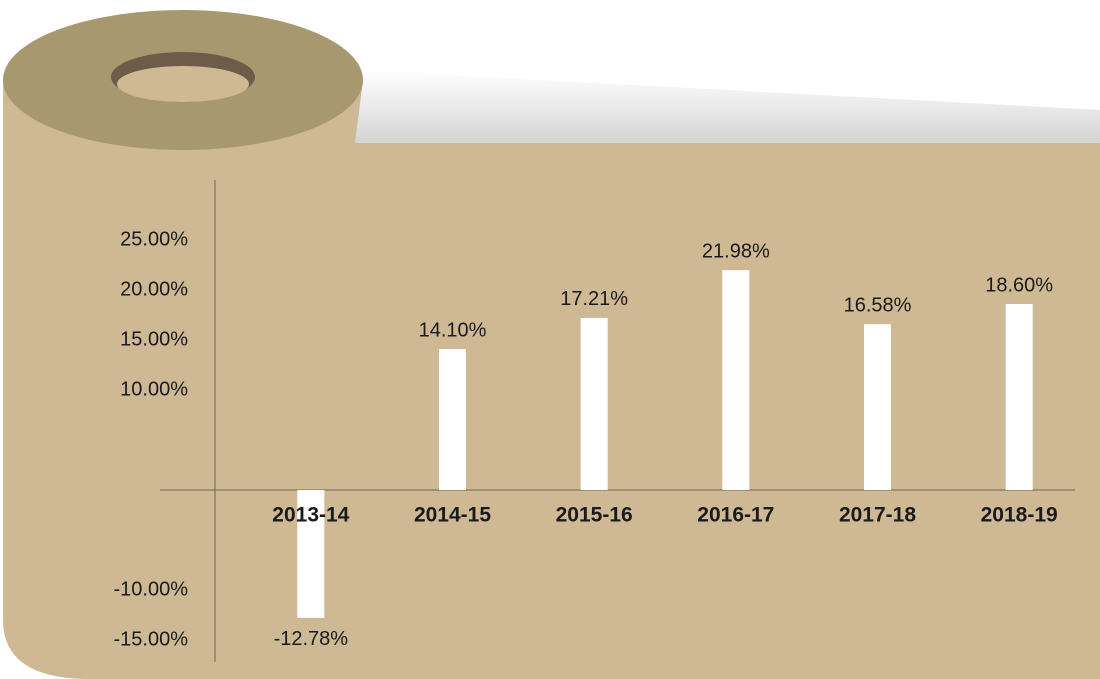 The image size is (1100, 679). What do you see at coordinates (594, 515) in the screenshot?
I see `x-tick-label: 2015-16` at bounding box center [594, 515].